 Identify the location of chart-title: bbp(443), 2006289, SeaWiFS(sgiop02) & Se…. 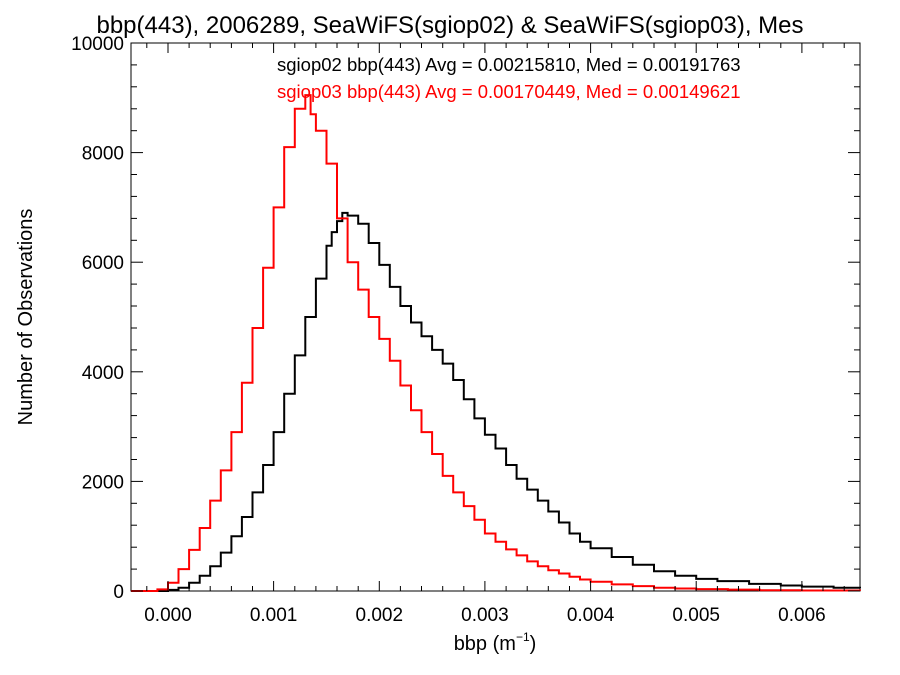
(449, 25).